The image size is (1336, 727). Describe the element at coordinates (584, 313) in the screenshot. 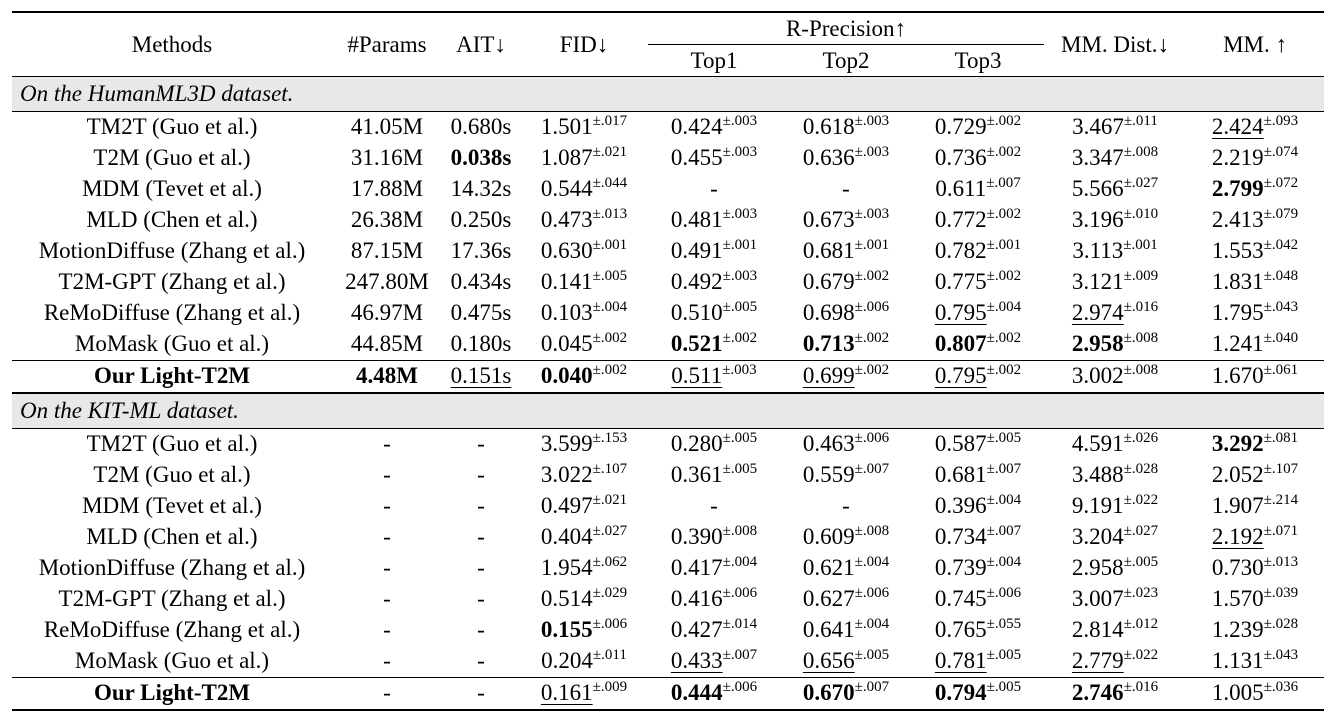

I see `cell-fid: 0.103±.004` at that location.